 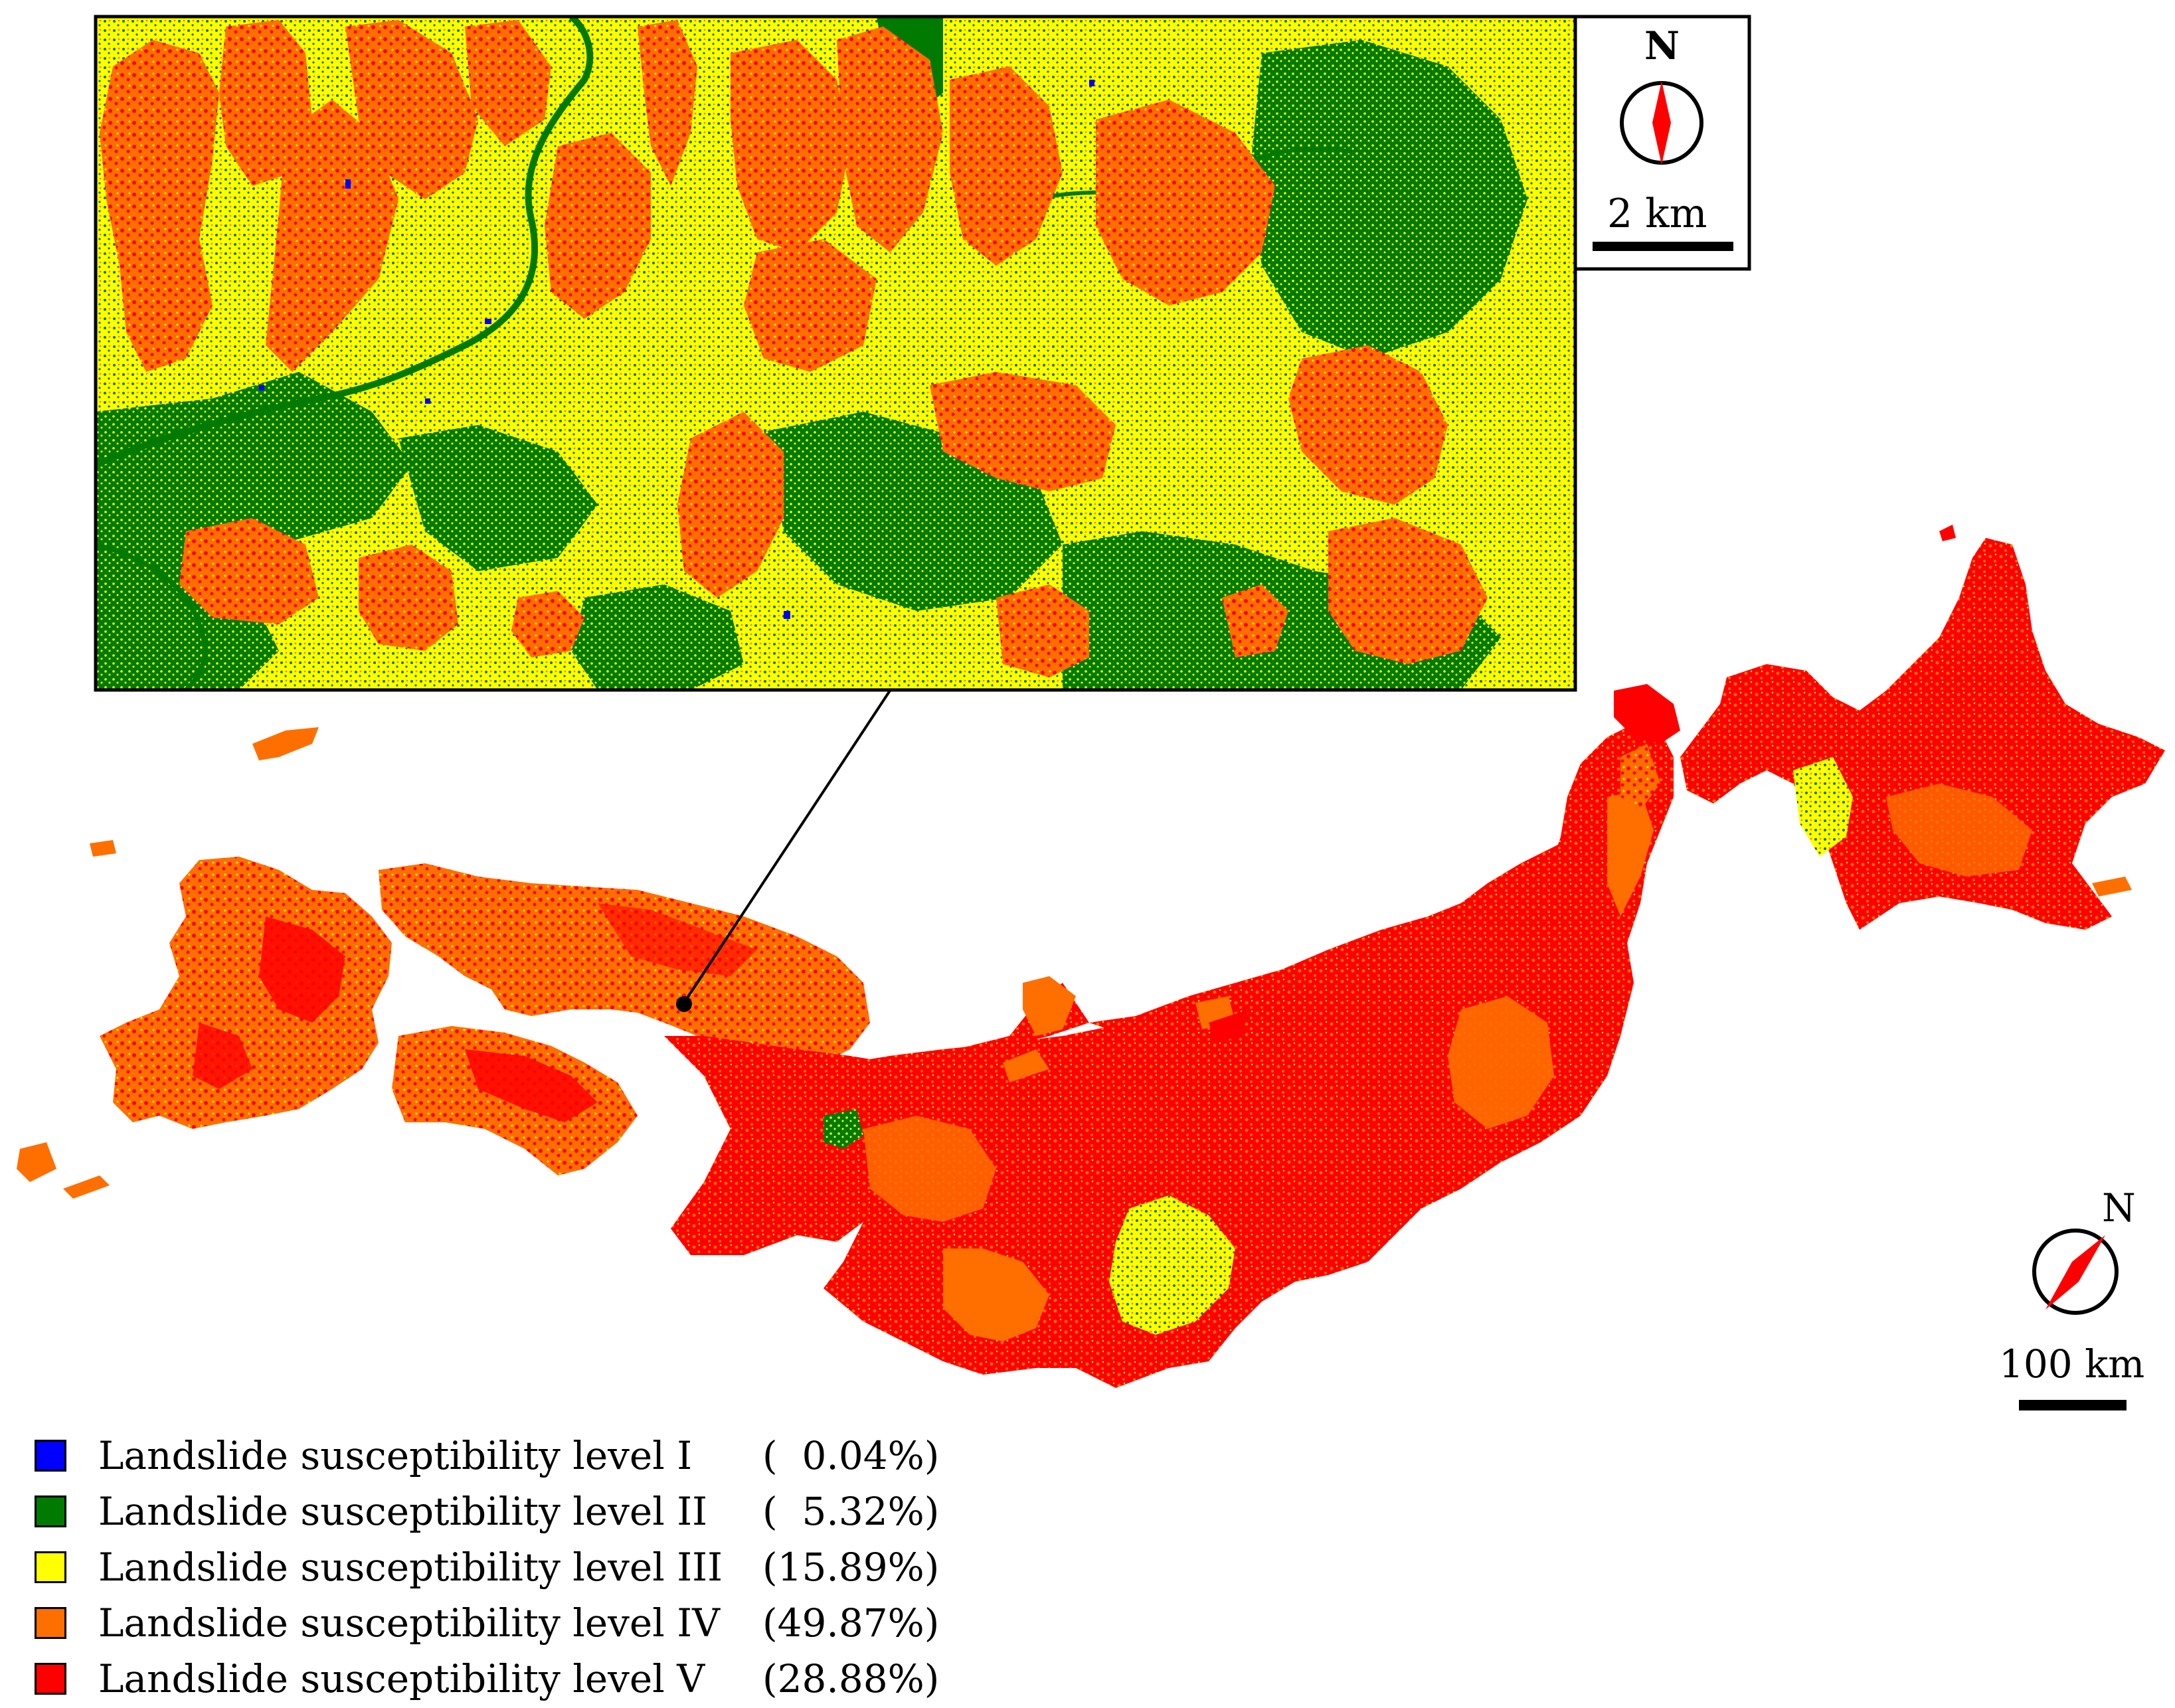 What do you see at coordinates (1657, 214) in the screenshot?
I see `inset-scale-label: 2 km` at bounding box center [1657, 214].